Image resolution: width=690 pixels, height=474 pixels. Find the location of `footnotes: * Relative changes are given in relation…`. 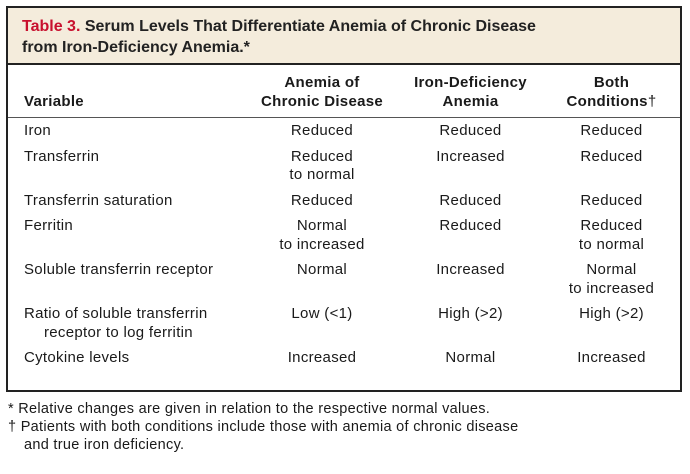

footnotes: * Relative changes are given in relation… is located at coordinates (343, 427).